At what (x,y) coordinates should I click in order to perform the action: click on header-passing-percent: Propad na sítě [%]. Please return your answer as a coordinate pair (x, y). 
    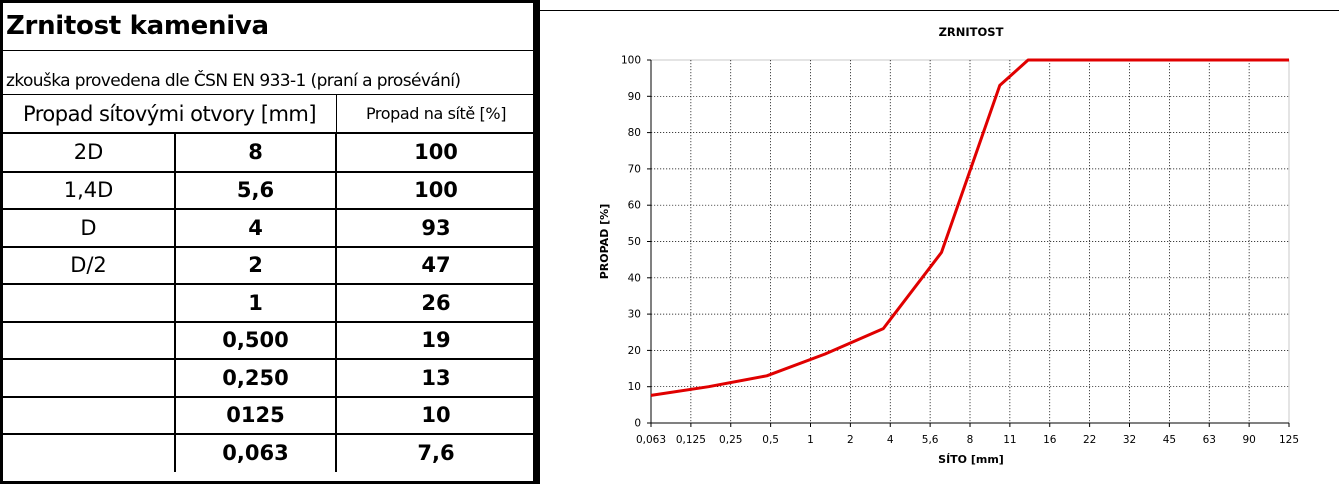
    Looking at the image, I should click on (435, 114).